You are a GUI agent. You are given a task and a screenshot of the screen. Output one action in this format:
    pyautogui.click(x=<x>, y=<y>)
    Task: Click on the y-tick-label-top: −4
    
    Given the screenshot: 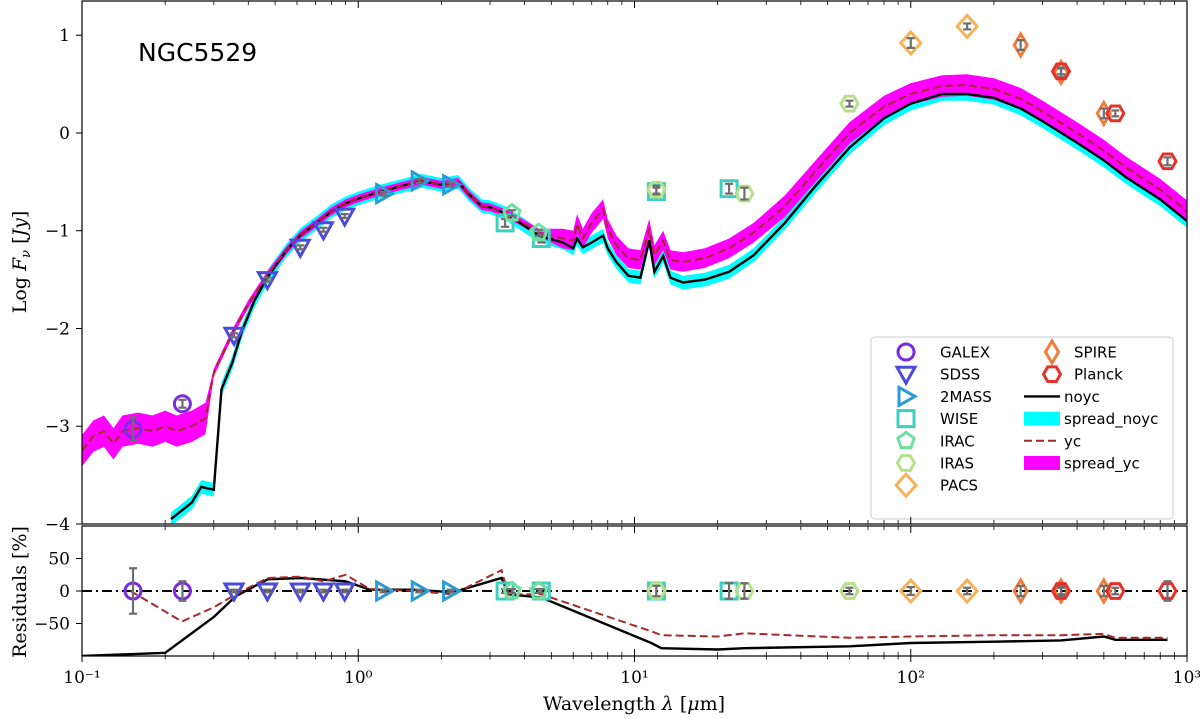 What is the action you would take?
    pyautogui.click(x=57, y=525)
    